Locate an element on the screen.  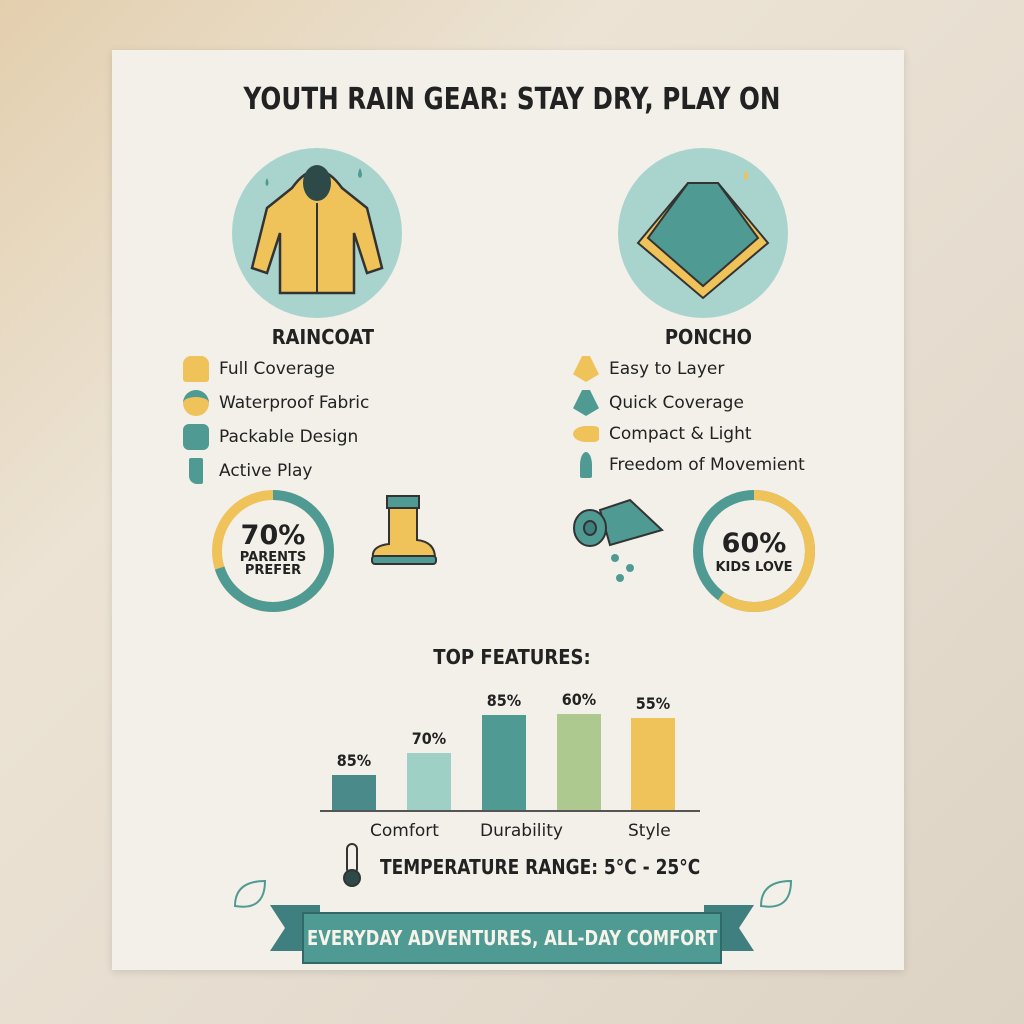
raincoat-icon is located at coordinates (317, 230).